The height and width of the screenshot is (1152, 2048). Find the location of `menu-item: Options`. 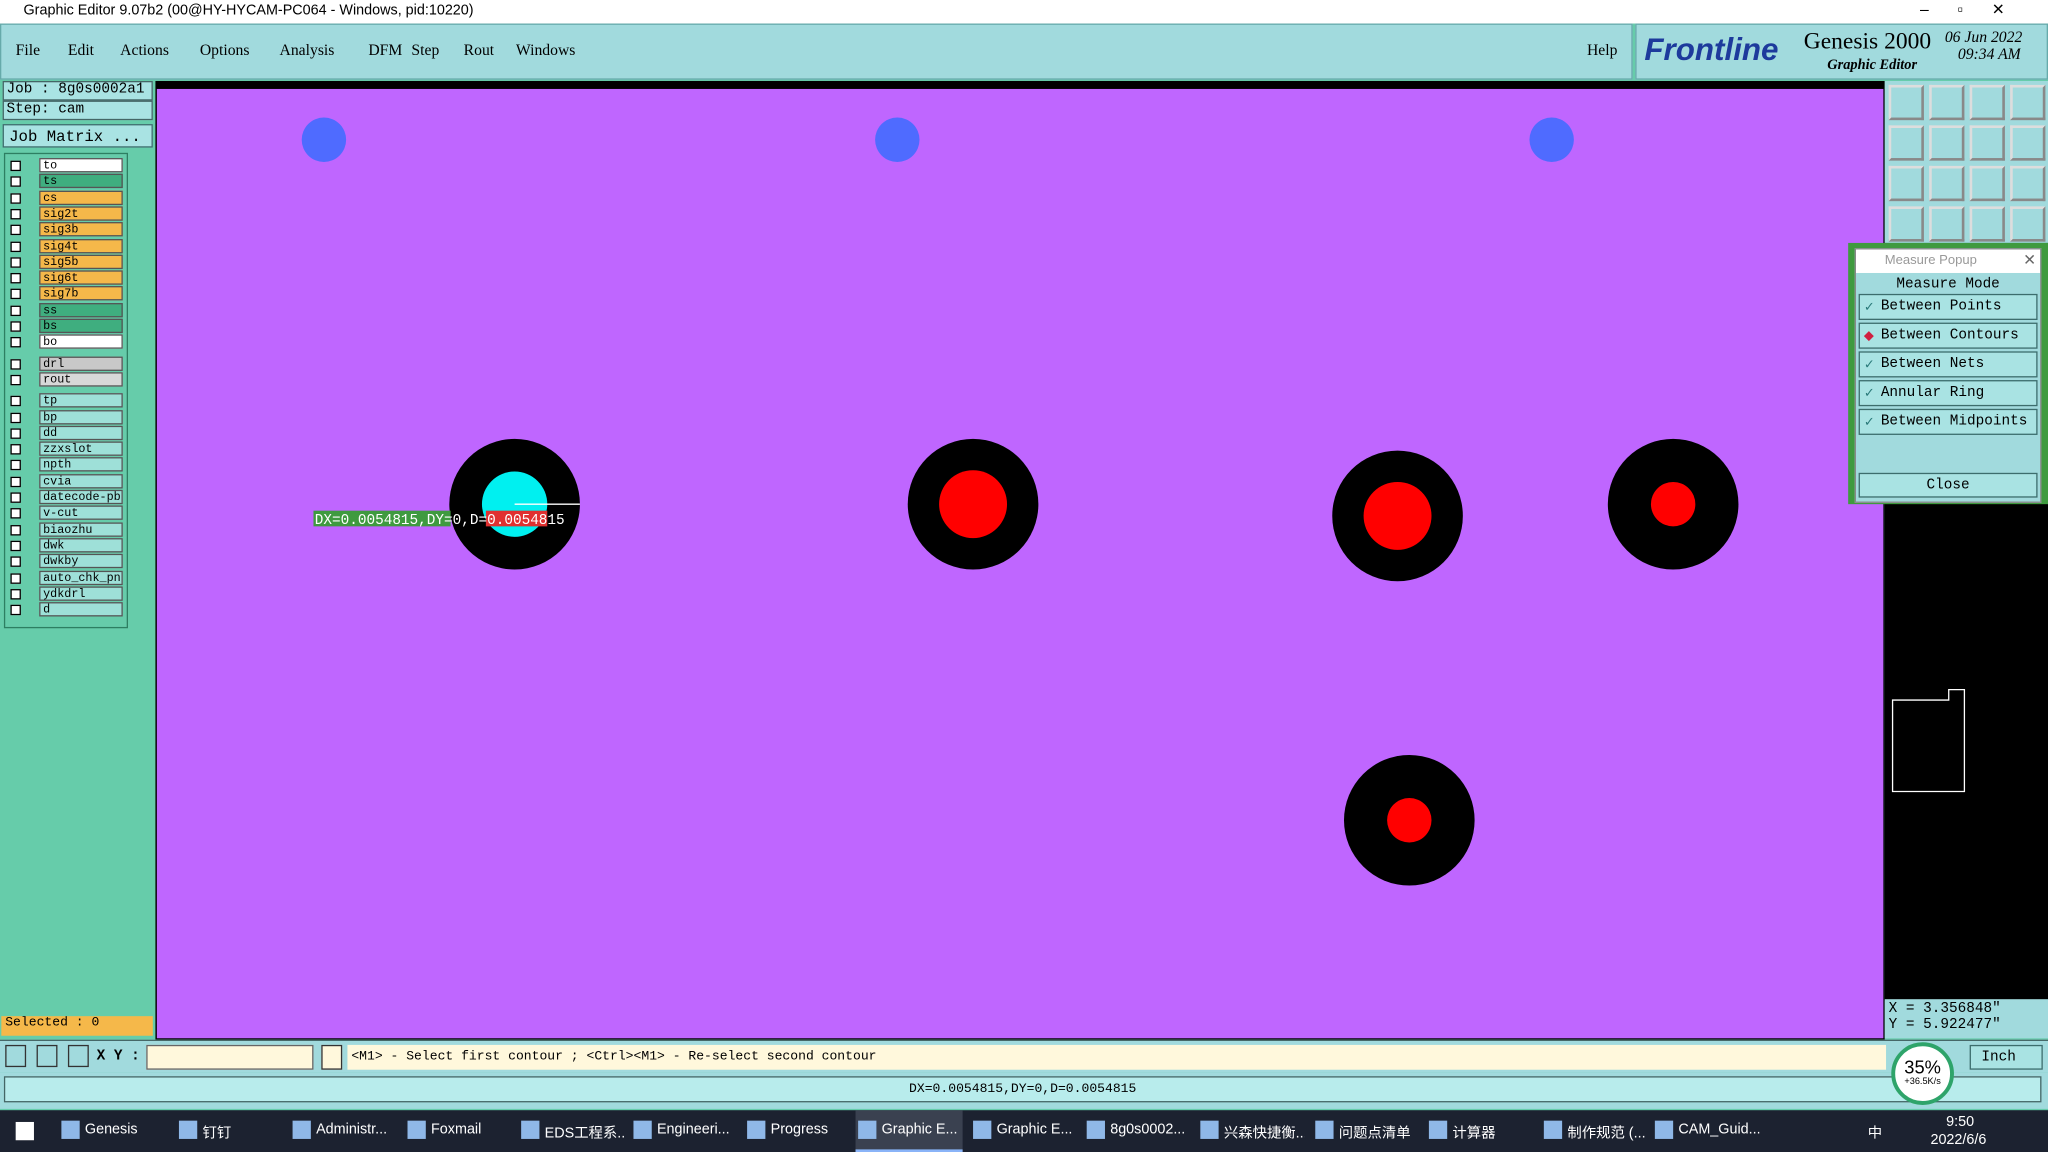

menu-item: Options is located at coordinates (224, 49).